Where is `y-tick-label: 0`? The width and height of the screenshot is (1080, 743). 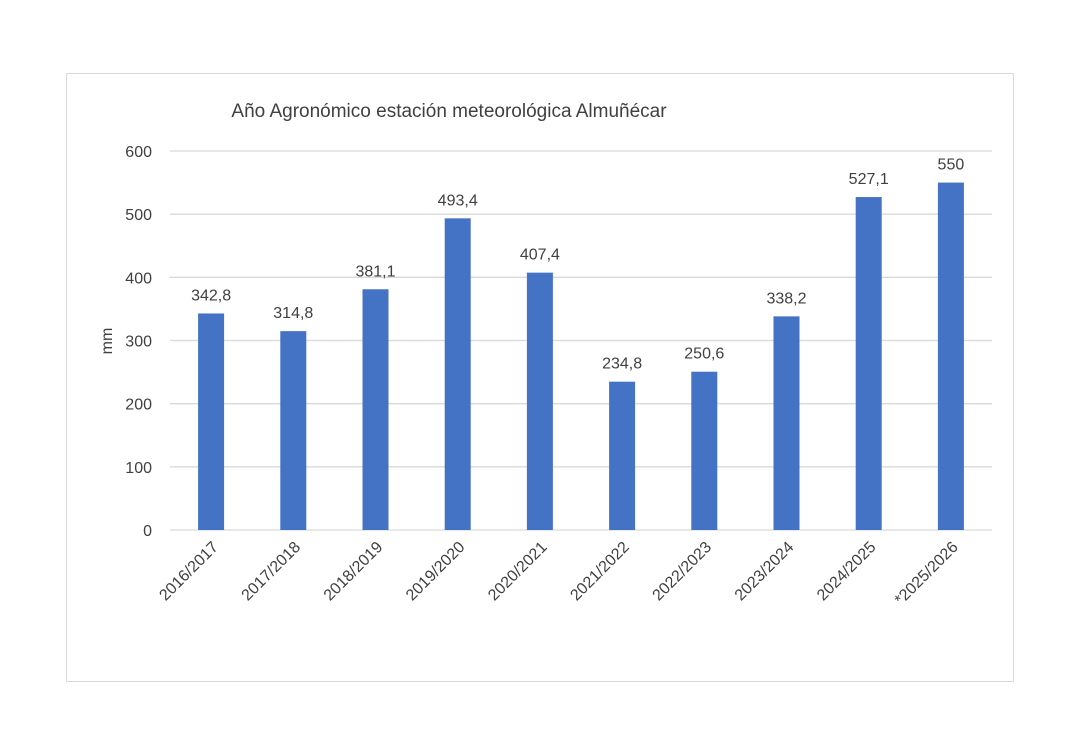
y-tick-label: 0 is located at coordinates (147, 531).